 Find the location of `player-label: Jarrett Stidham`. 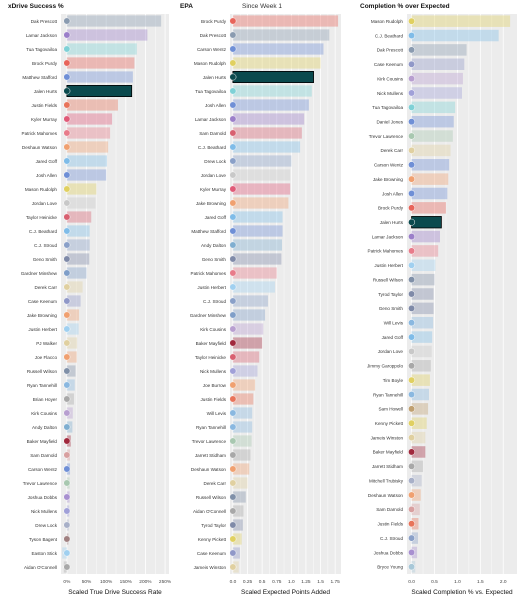

player-label: Jarrett Stidham is located at coordinates (210, 455).